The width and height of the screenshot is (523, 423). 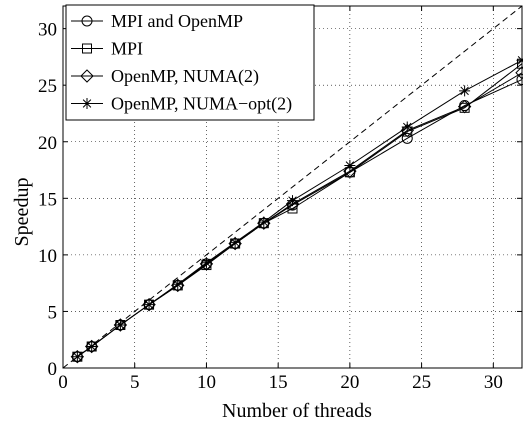 What do you see at coordinates (87, 48) in the screenshot?
I see `legend-marker-square` at bounding box center [87, 48].